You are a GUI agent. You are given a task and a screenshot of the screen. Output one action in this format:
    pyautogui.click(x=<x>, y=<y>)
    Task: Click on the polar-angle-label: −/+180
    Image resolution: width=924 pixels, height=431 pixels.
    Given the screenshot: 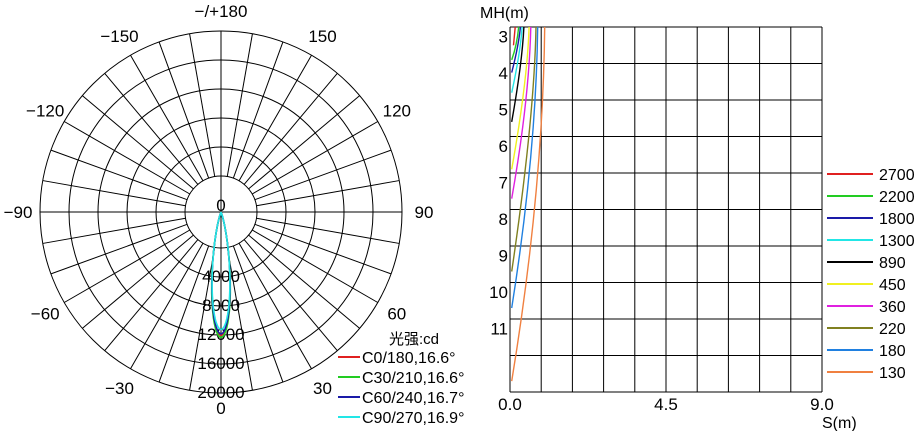 What is the action you would take?
    pyautogui.click(x=221, y=11)
    